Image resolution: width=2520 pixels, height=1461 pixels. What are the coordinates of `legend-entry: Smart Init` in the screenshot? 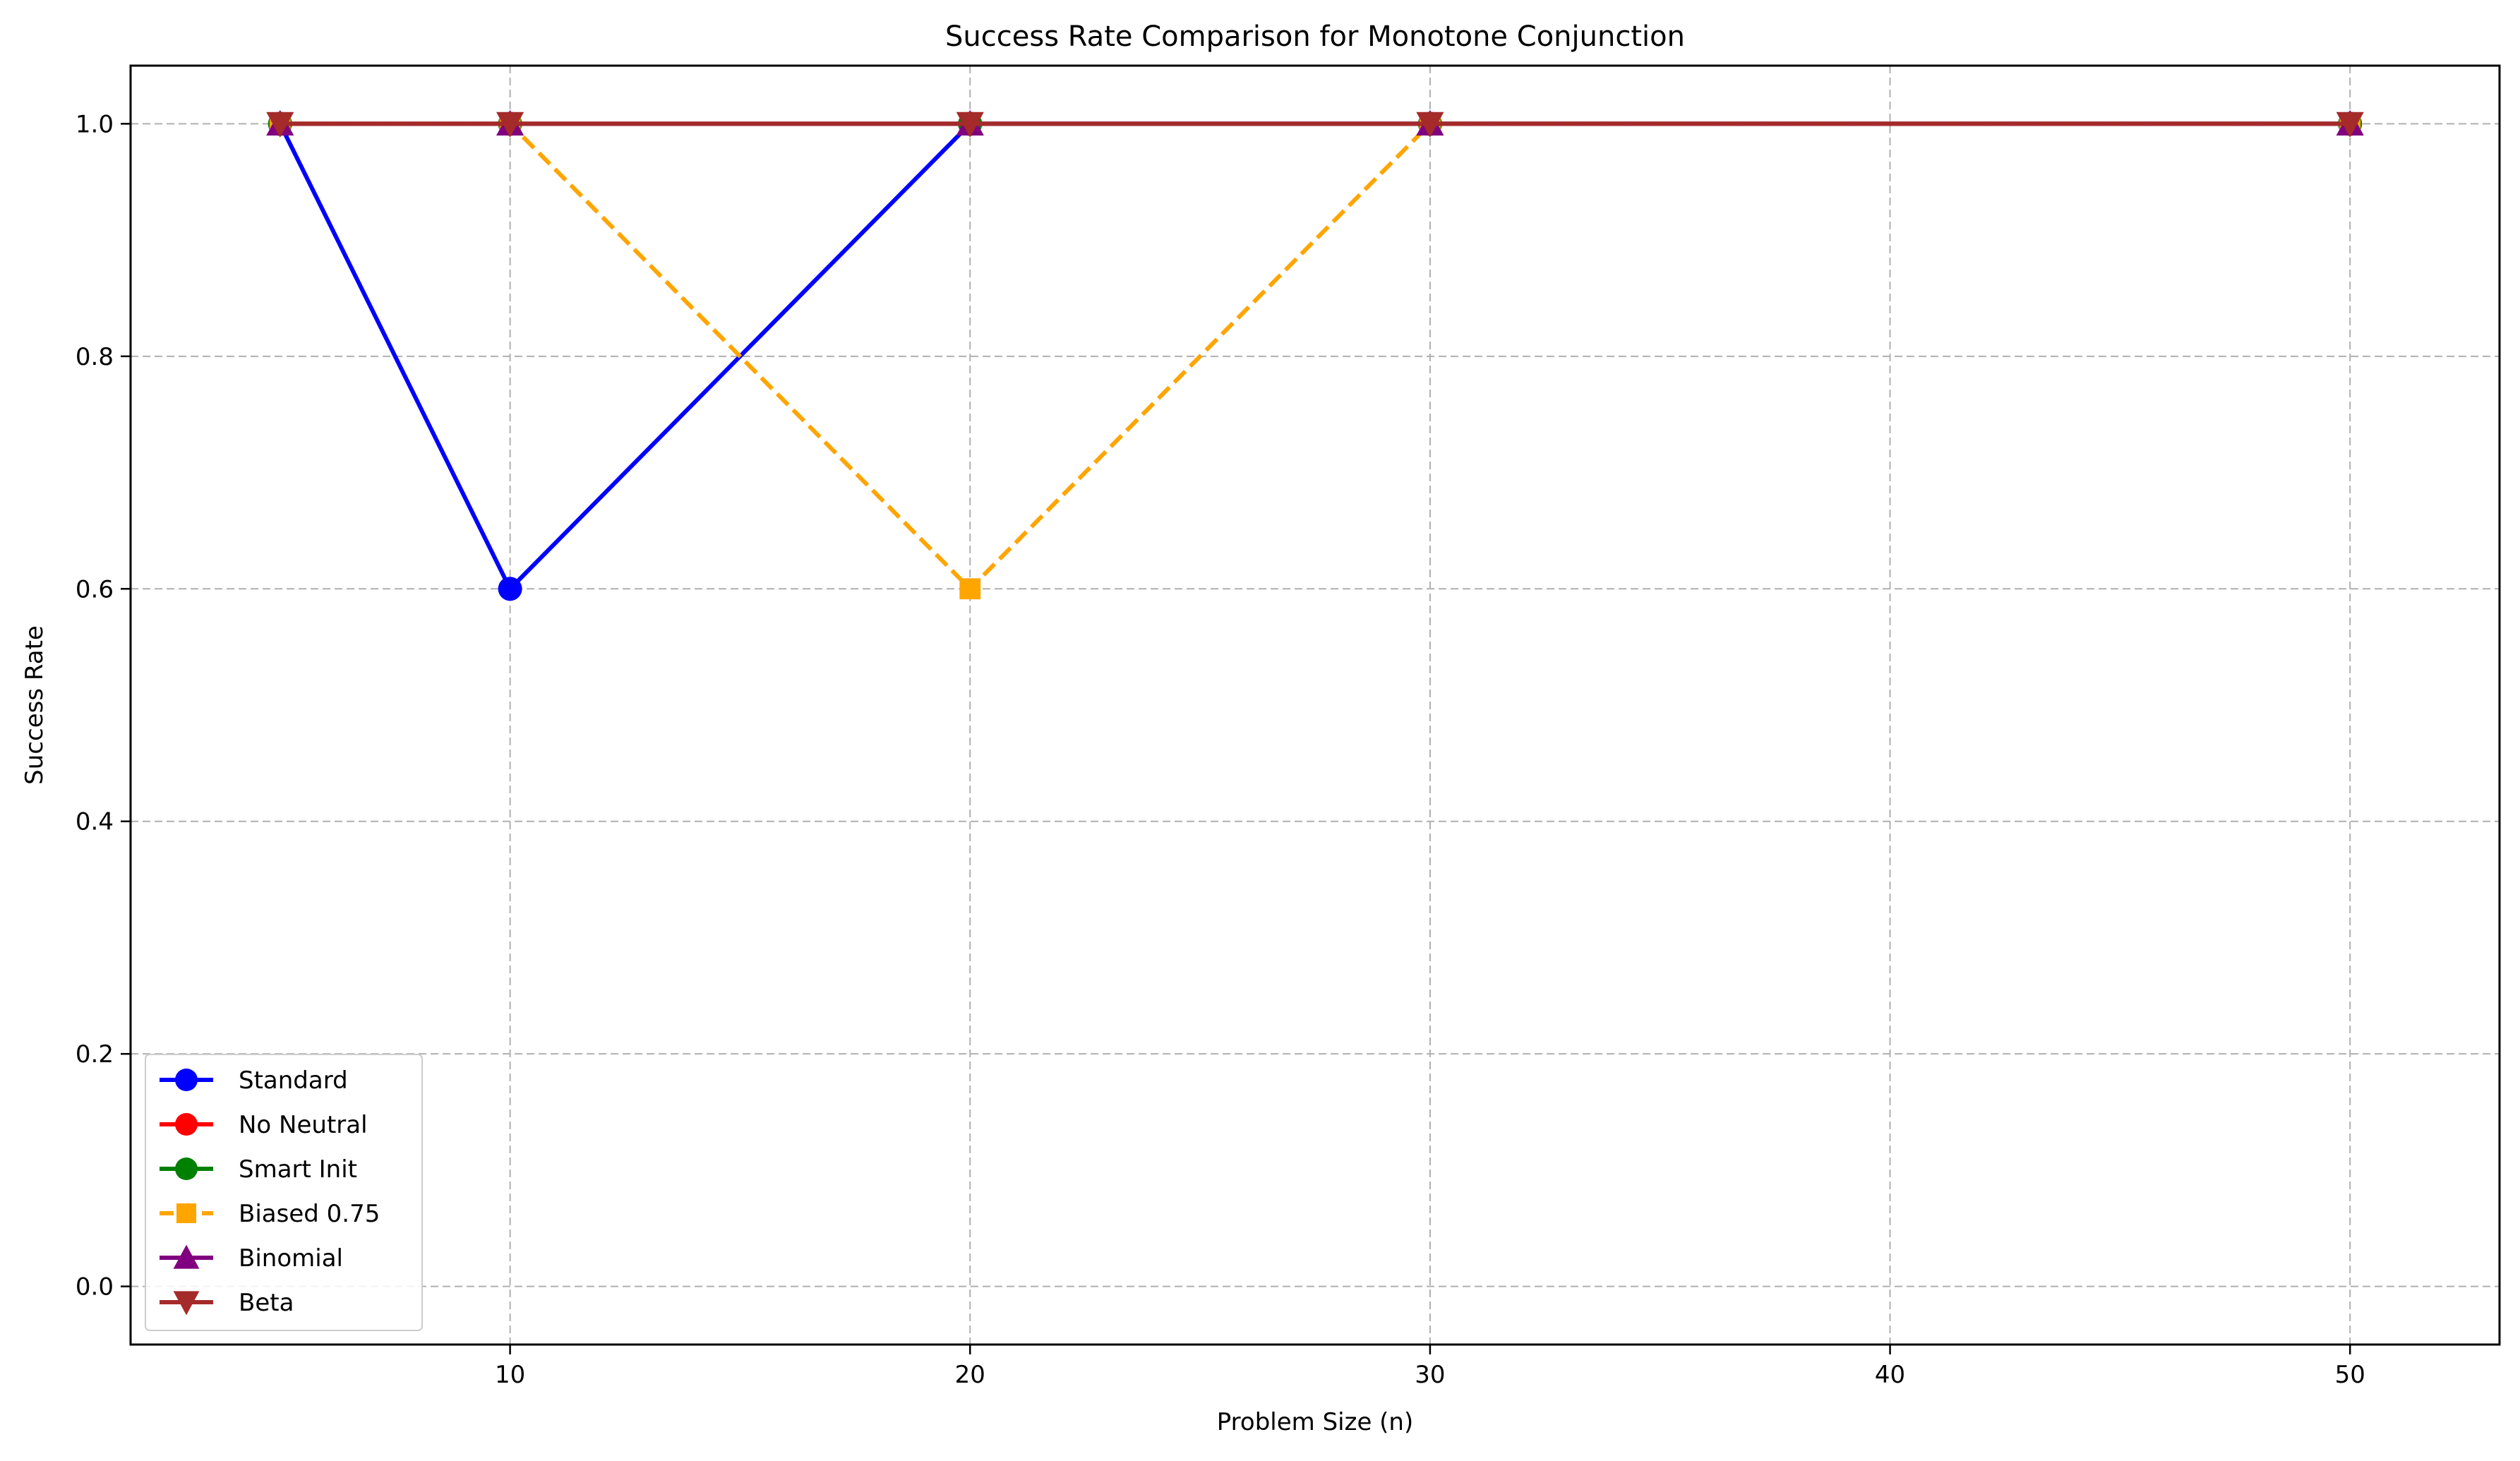 It's located at (259, 1169).